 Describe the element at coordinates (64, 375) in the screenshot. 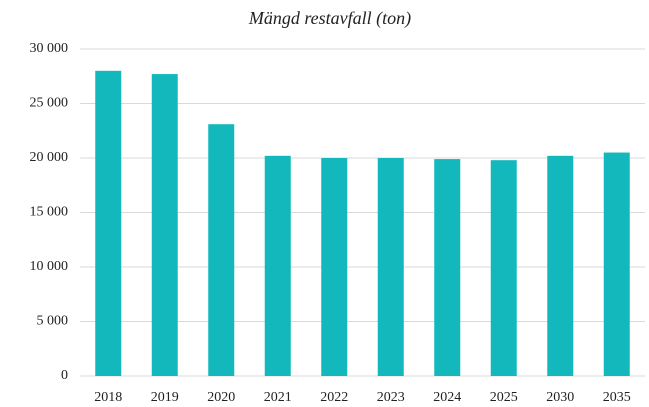

I see `y-tick-label: 0` at that location.